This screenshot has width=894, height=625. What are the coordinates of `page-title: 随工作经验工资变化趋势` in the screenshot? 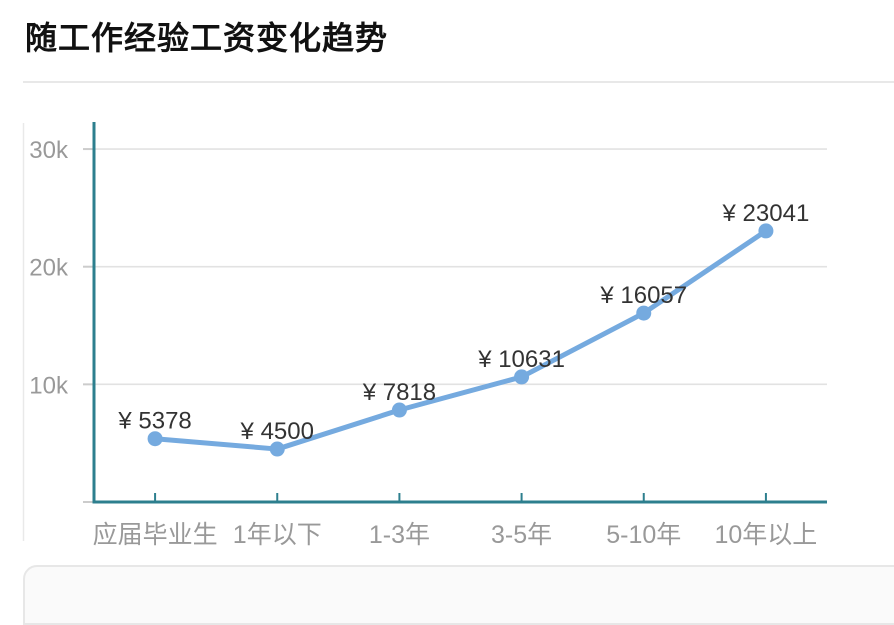 It's located at (207, 38).